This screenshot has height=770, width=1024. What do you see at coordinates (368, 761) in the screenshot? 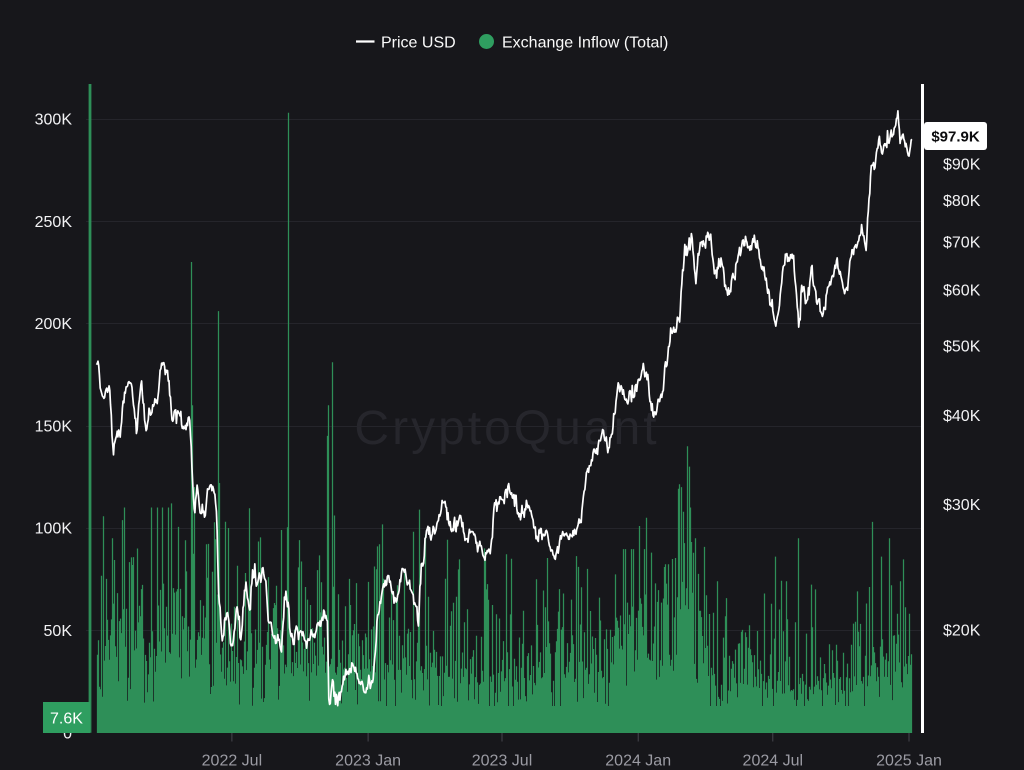
I see `svg-text: 2023 Jan` at bounding box center [368, 761].